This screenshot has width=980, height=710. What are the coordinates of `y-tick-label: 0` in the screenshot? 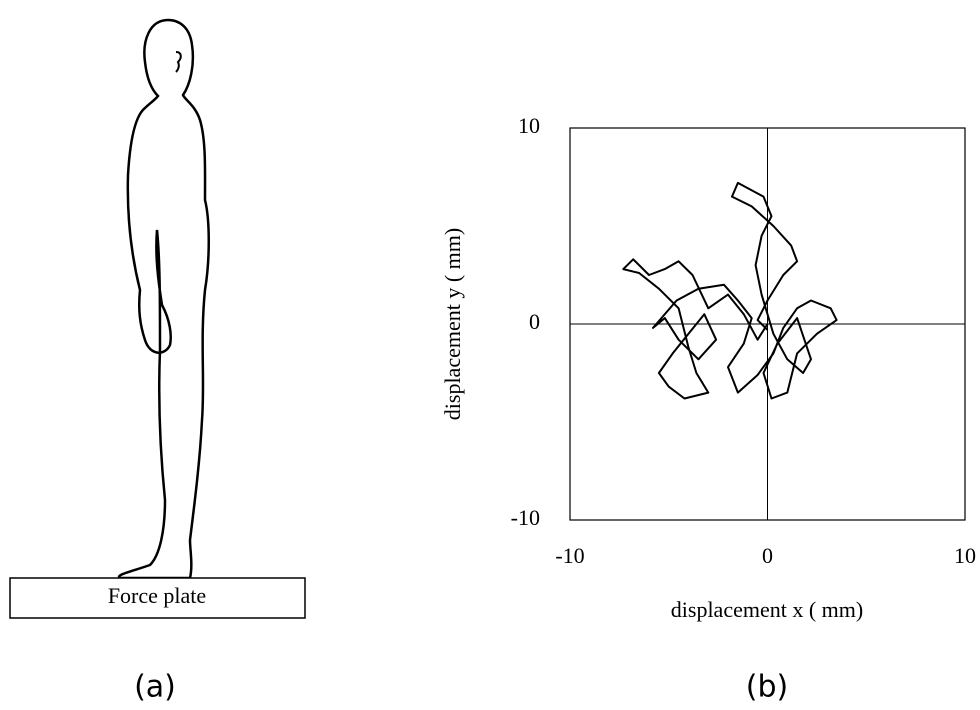 It's located at (534, 321).